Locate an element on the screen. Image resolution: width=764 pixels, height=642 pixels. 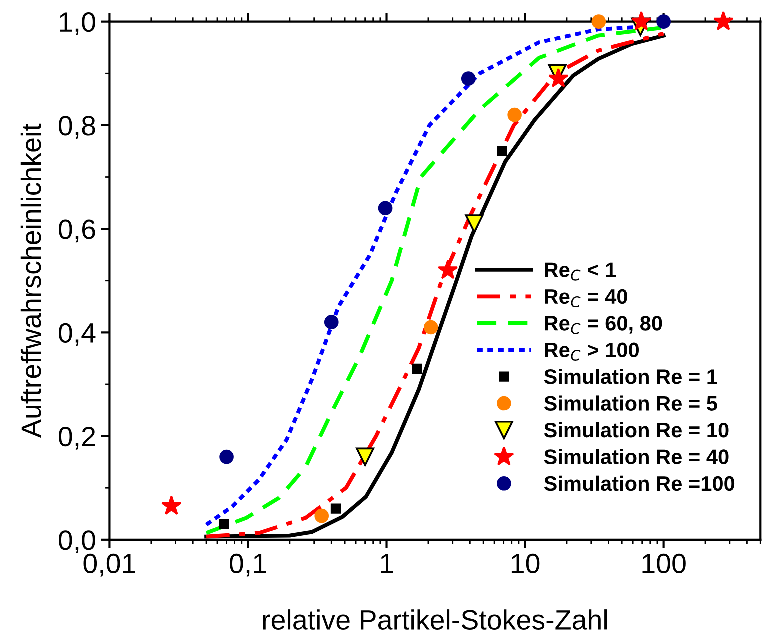
y-tick-label: 0,2 is located at coordinates (77, 438).